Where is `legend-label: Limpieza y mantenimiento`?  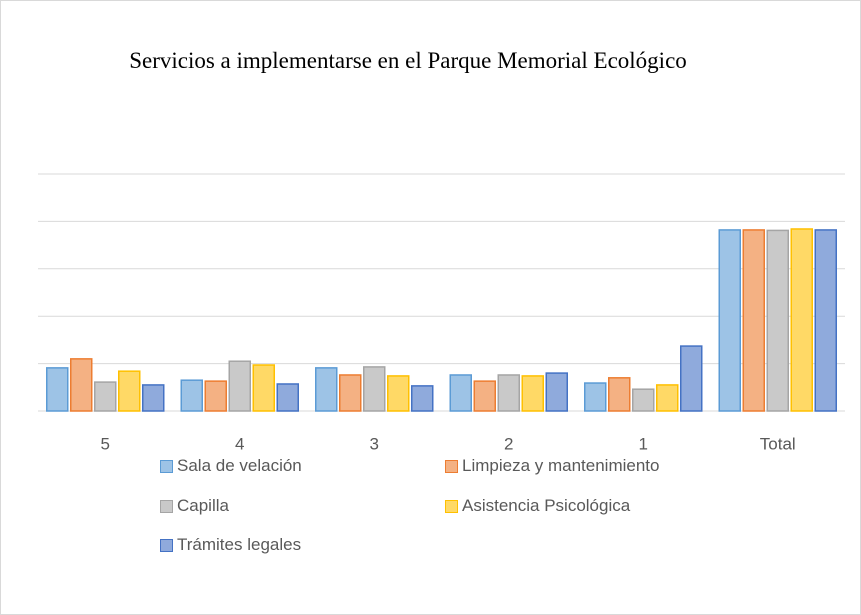
legend-label: Limpieza y mantenimiento is located at coordinates (561, 465).